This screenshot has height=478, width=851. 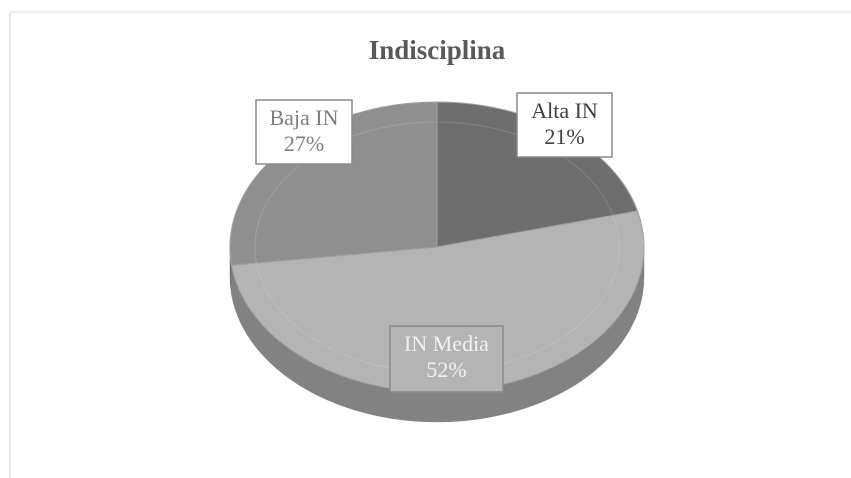 What do you see at coordinates (303, 117) in the screenshot?
I see `data-label-name: Baja IN` at bounding box center [303, 117].